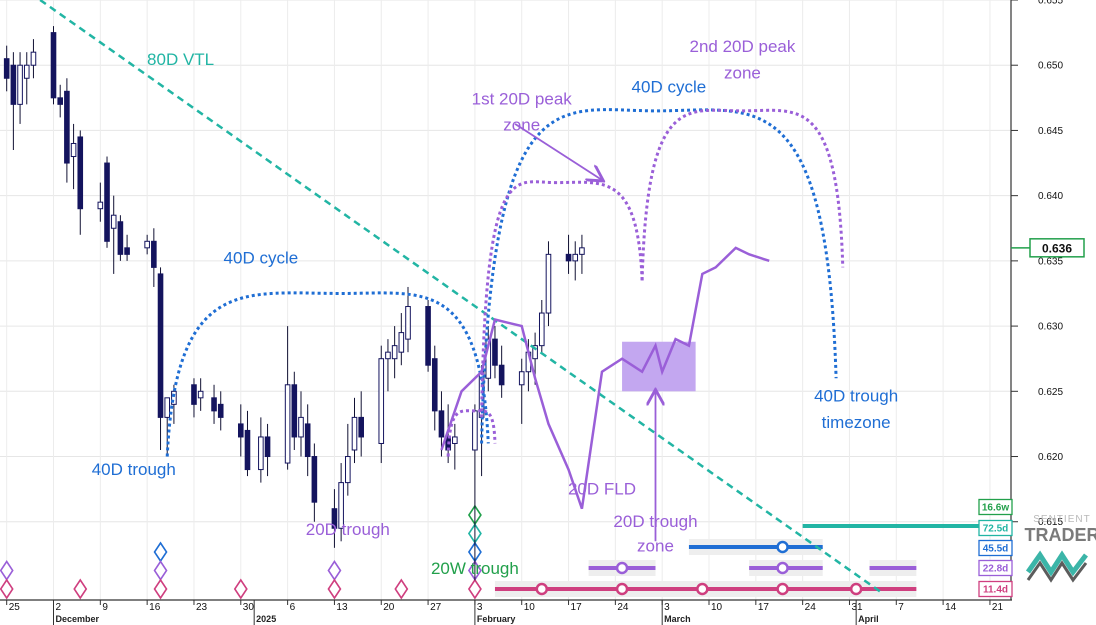 This screenshot has height=625, width=1096. What do you see at coordinates (1050, 327) in the screenshot?
I see `price-tick-label: 0.630` at bounding box center [1050, 327].